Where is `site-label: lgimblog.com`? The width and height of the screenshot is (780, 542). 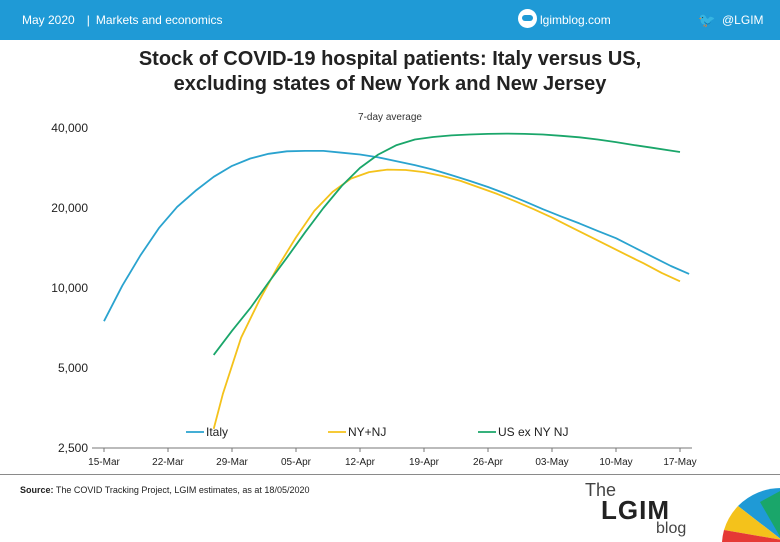 site-label: lgimblog.com is located at coordinates (575, 20).